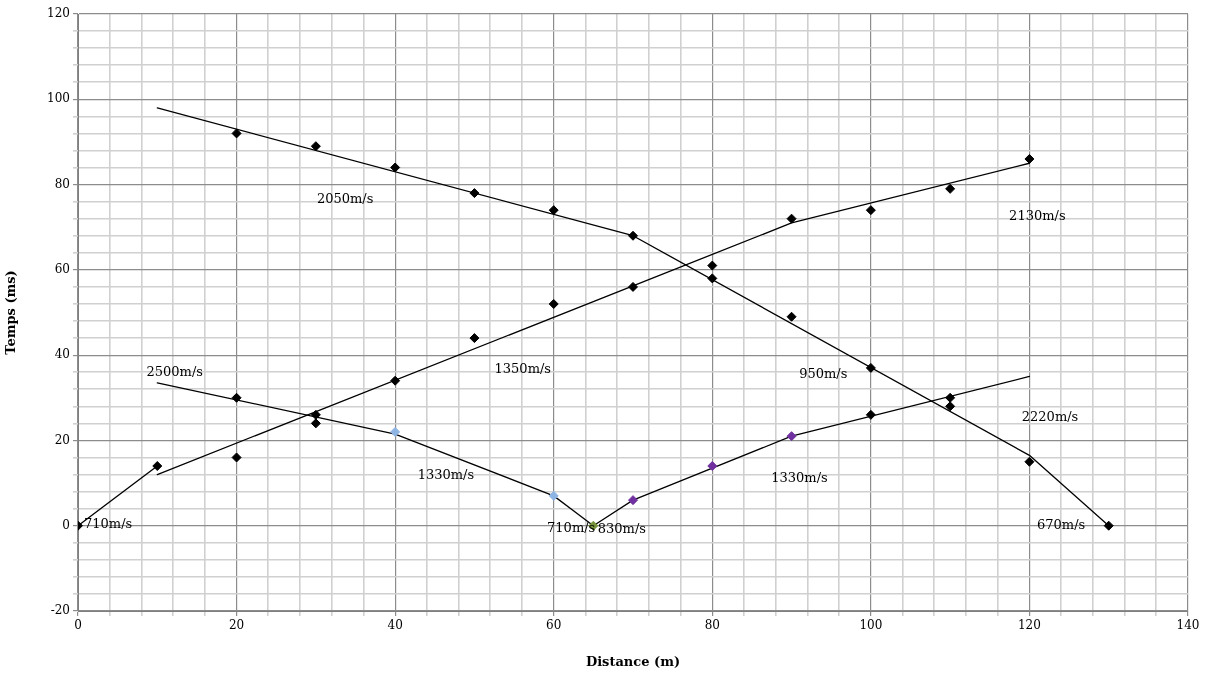 The width and height of the screenshot is (1214, 674). What do you see at coordinates (621, 529) in the screenshot?
I see `annotation: 830m/s` at bounding box center [621, 529].